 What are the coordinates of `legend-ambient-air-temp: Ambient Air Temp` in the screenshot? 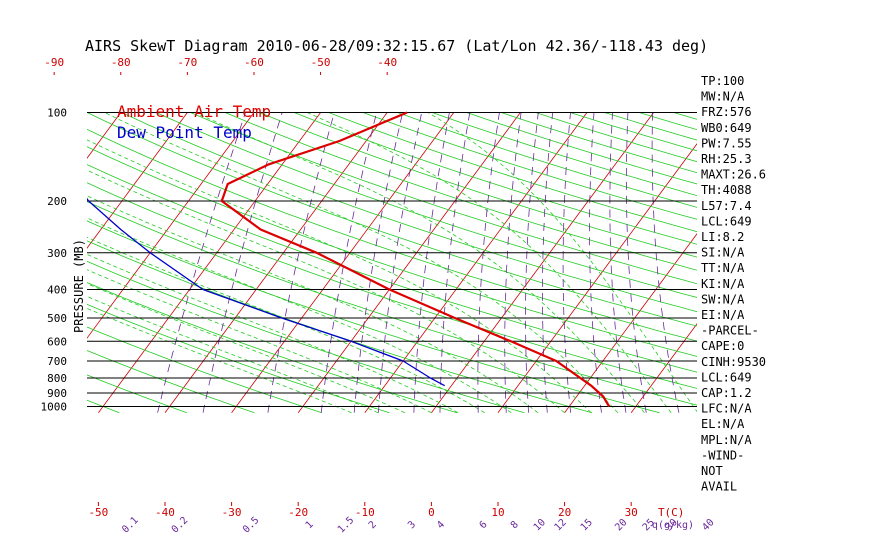 It's located at (194, 111).